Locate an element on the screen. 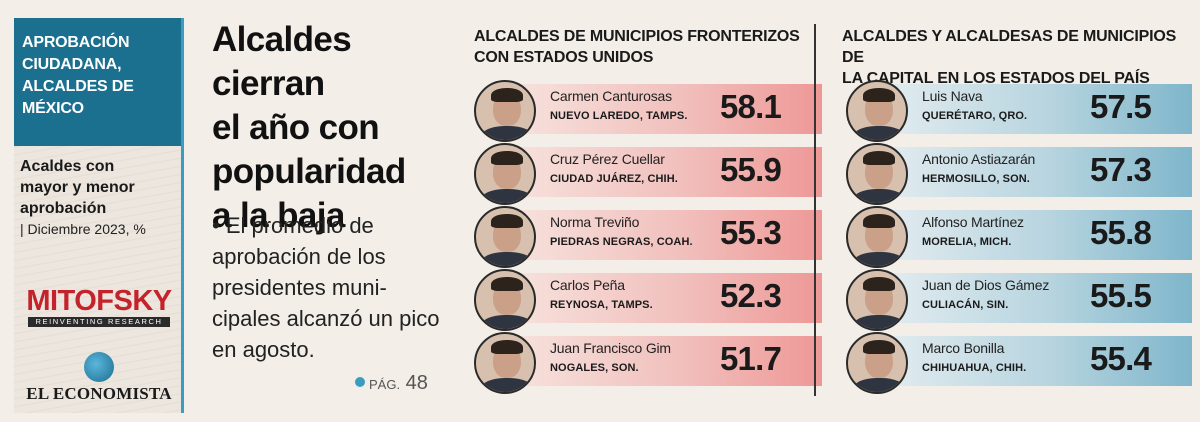  mayor-name: Juan de Dios Gámez is located at coordinates (986, 285).